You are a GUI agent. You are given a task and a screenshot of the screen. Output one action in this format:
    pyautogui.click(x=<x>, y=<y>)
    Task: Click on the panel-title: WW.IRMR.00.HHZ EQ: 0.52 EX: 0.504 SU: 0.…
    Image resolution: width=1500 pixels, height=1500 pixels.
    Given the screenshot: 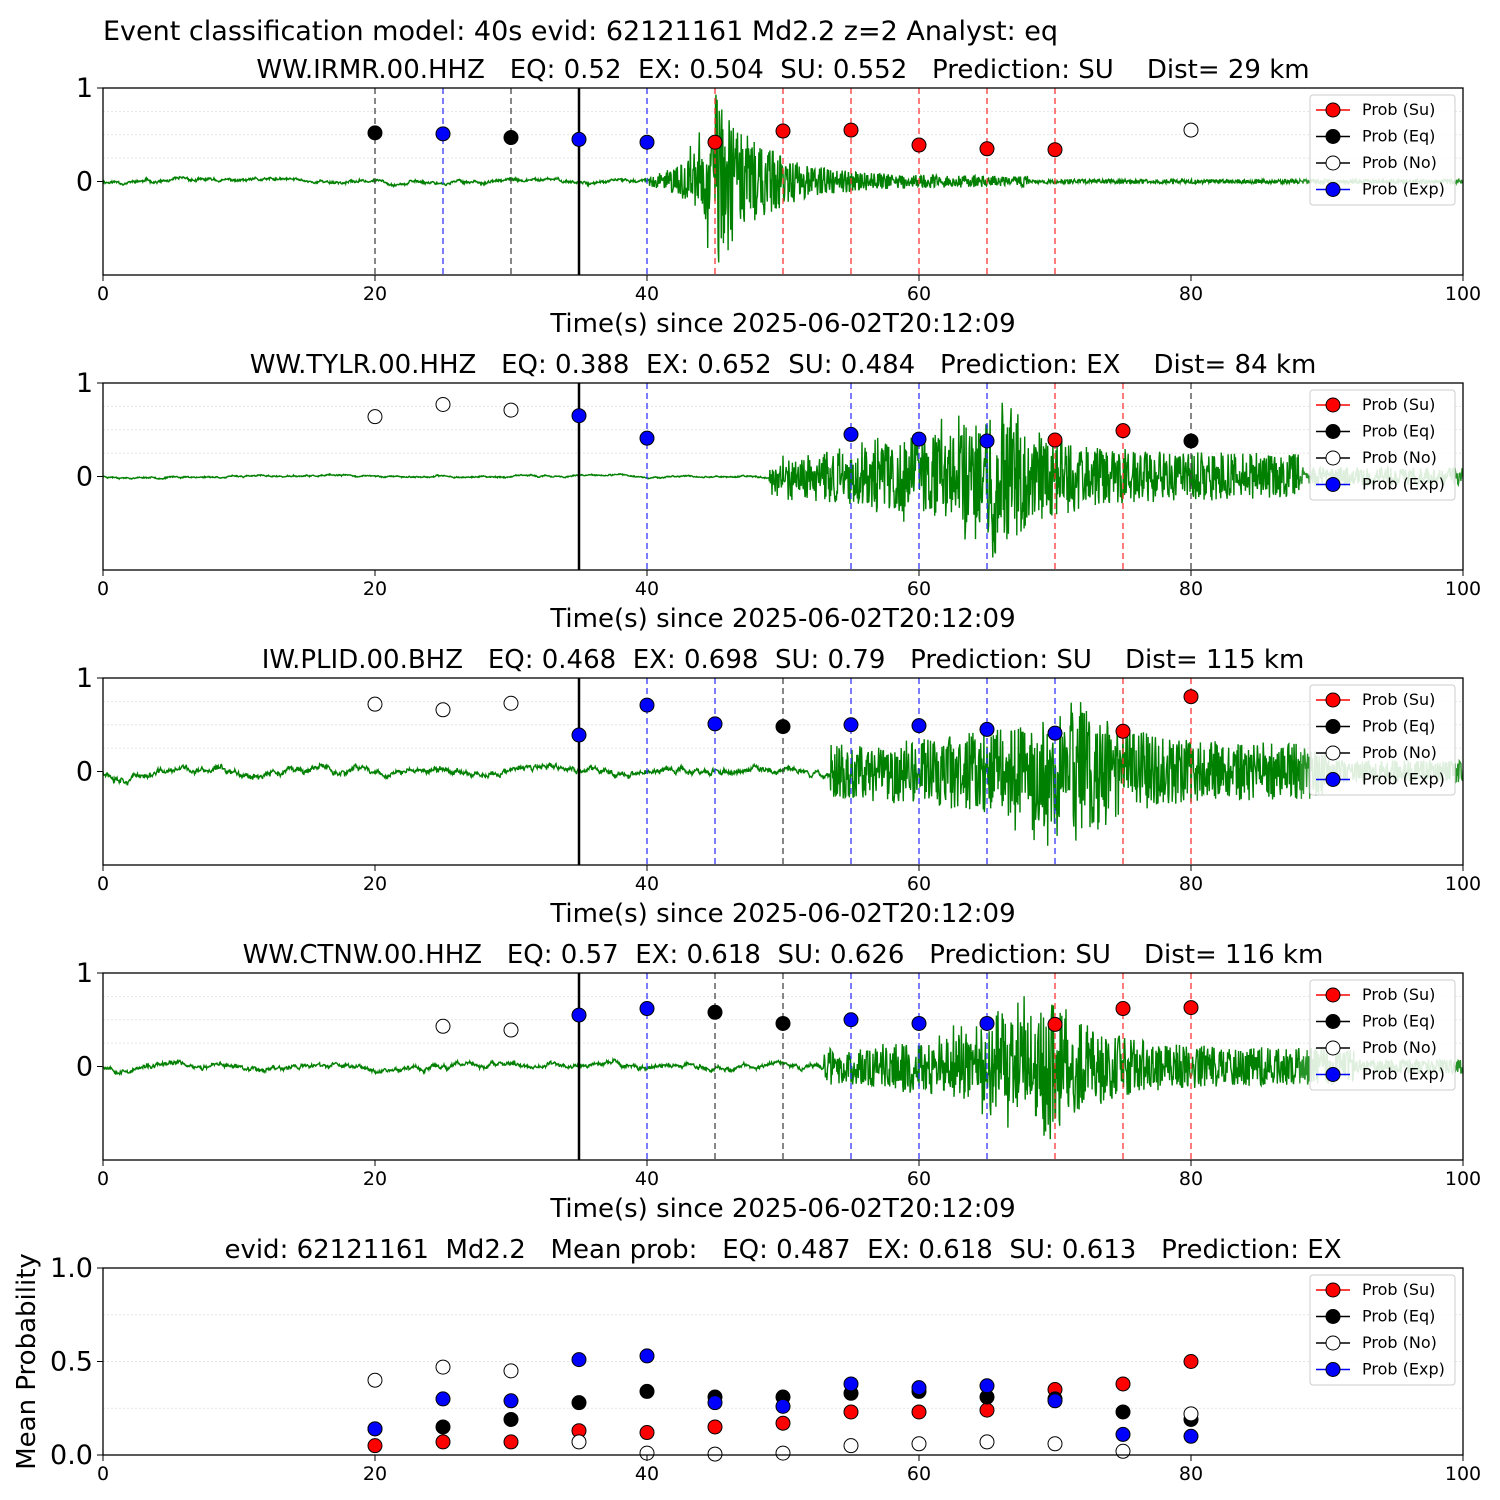 What is the action you would take?
    pyautogui.click(x=782, y=70)
    